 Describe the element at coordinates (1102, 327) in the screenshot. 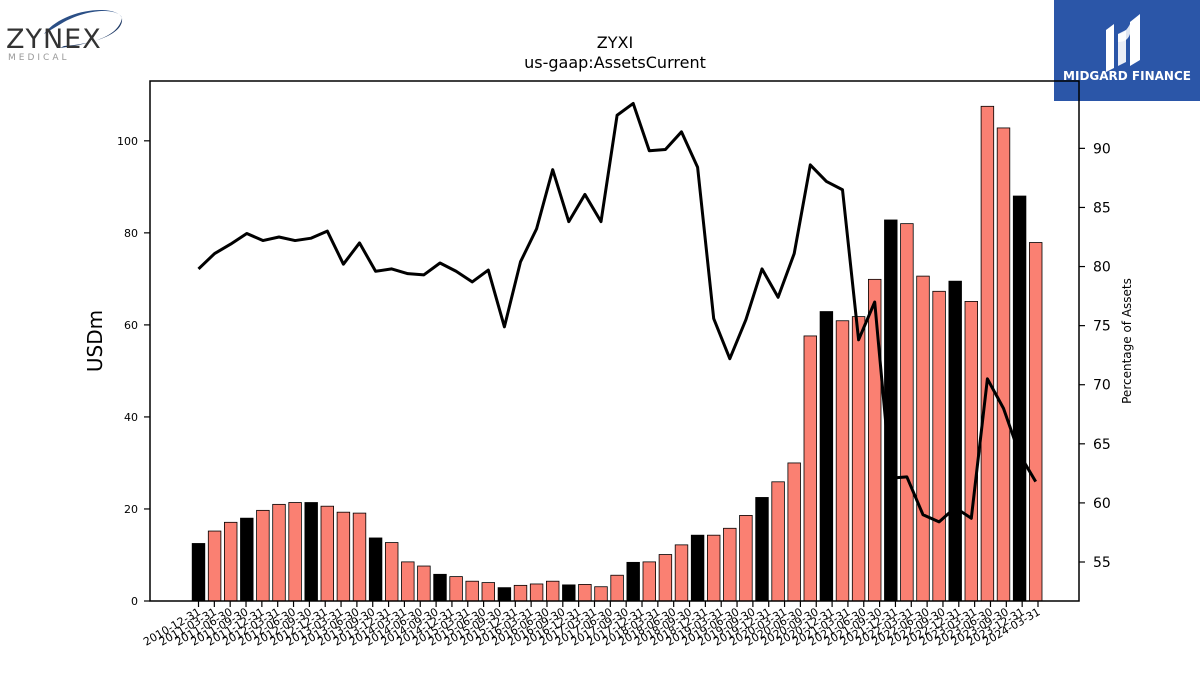

I see `y2-tick-label: 75` at that location.